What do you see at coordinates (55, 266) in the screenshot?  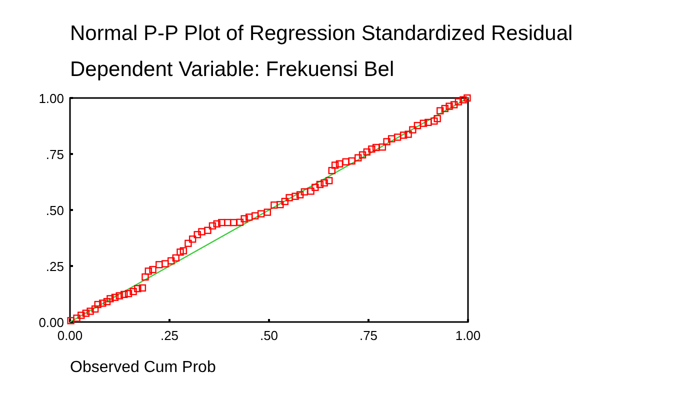 I see `y-tick-label: .25` at bounding box center [55, 266].